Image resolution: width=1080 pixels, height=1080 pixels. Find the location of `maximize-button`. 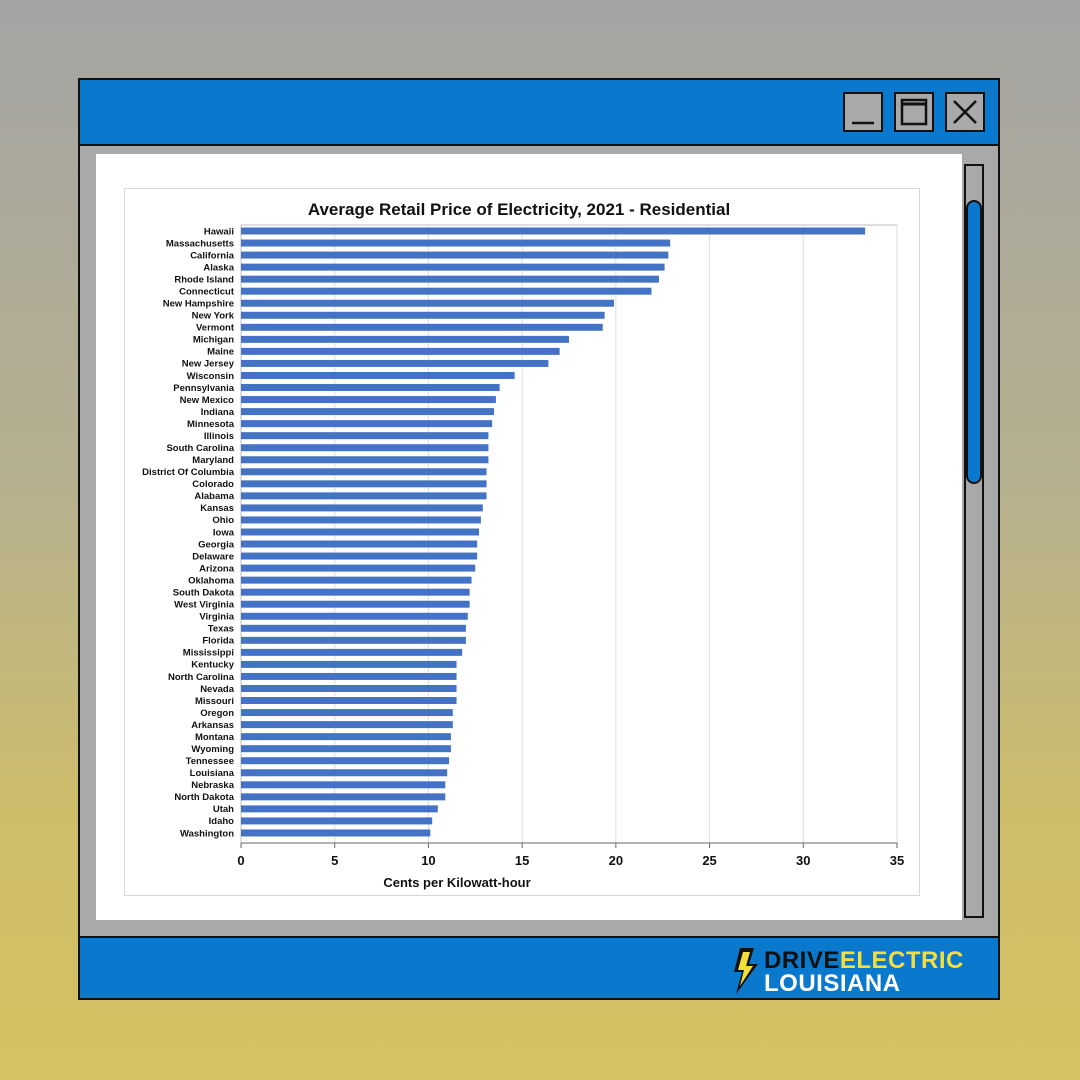

maximize-button is located at coordinates (914, 112).